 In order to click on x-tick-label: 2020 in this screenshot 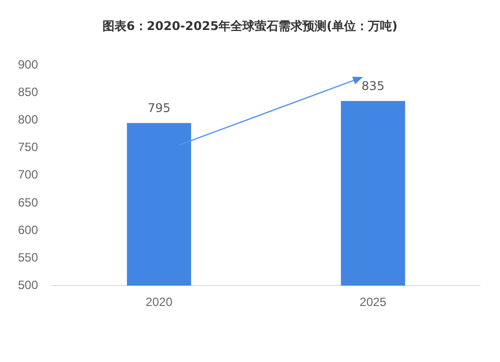, I will do `click(159, 302)`.